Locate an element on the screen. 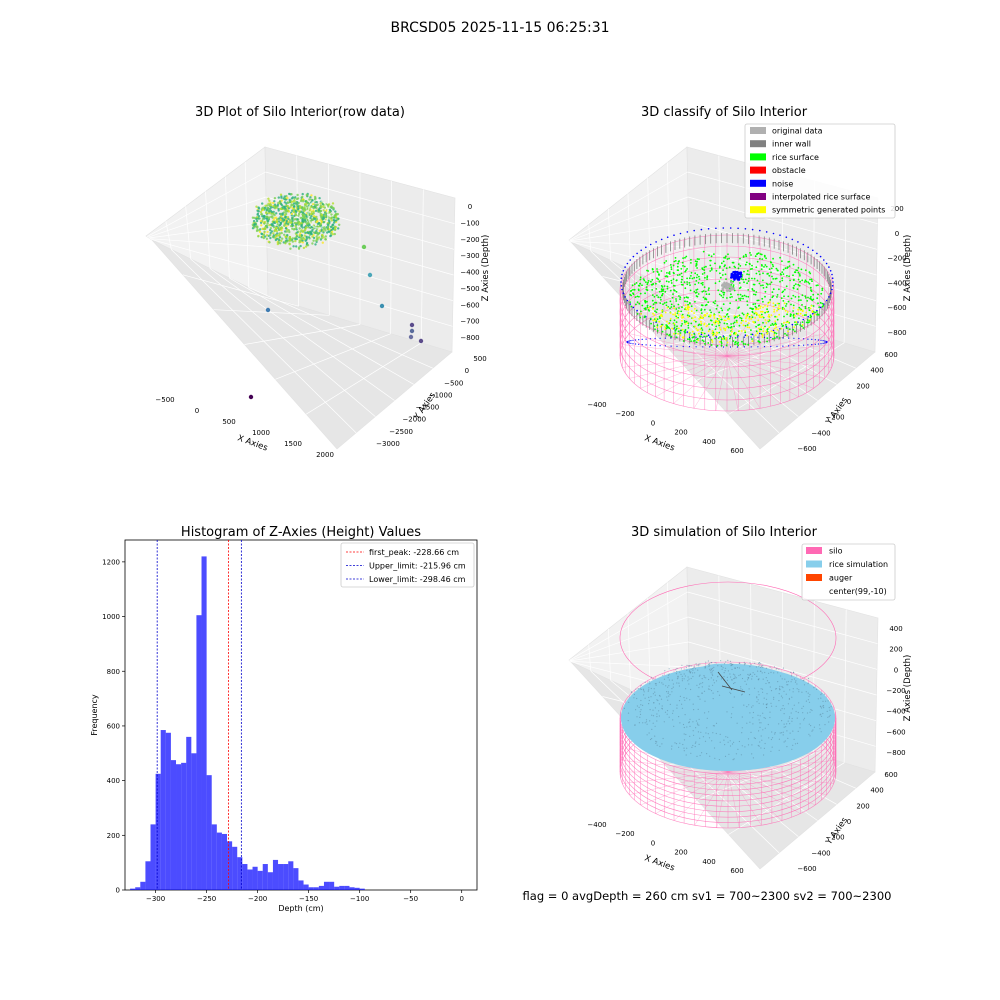  z-tick-label: 0 is located at coordinates (896, 670).